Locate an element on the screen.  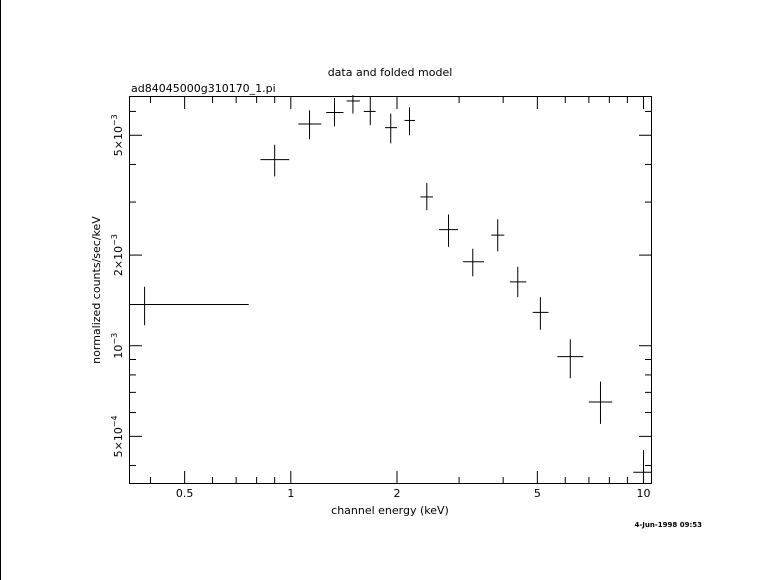
y-tick-label: 5×10−3 is located at coordinates (117, 135).